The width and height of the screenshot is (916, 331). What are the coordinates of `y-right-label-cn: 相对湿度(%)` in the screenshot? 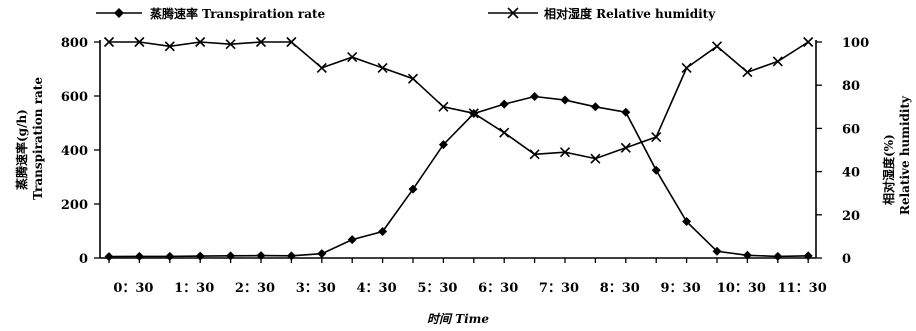 It's located at (888, 169).